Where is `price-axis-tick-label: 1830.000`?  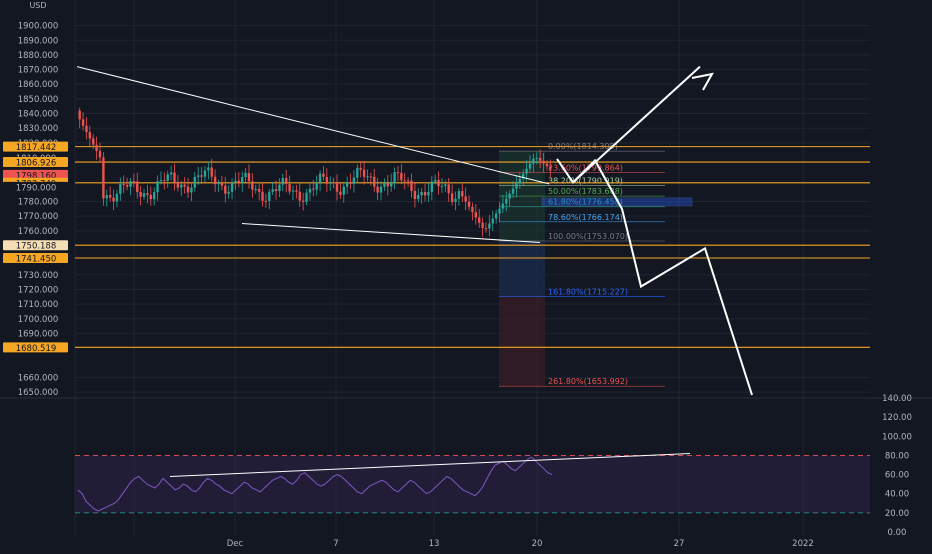 price-axis-tick-label: 1830.000 is located at coordinates (38, 129).